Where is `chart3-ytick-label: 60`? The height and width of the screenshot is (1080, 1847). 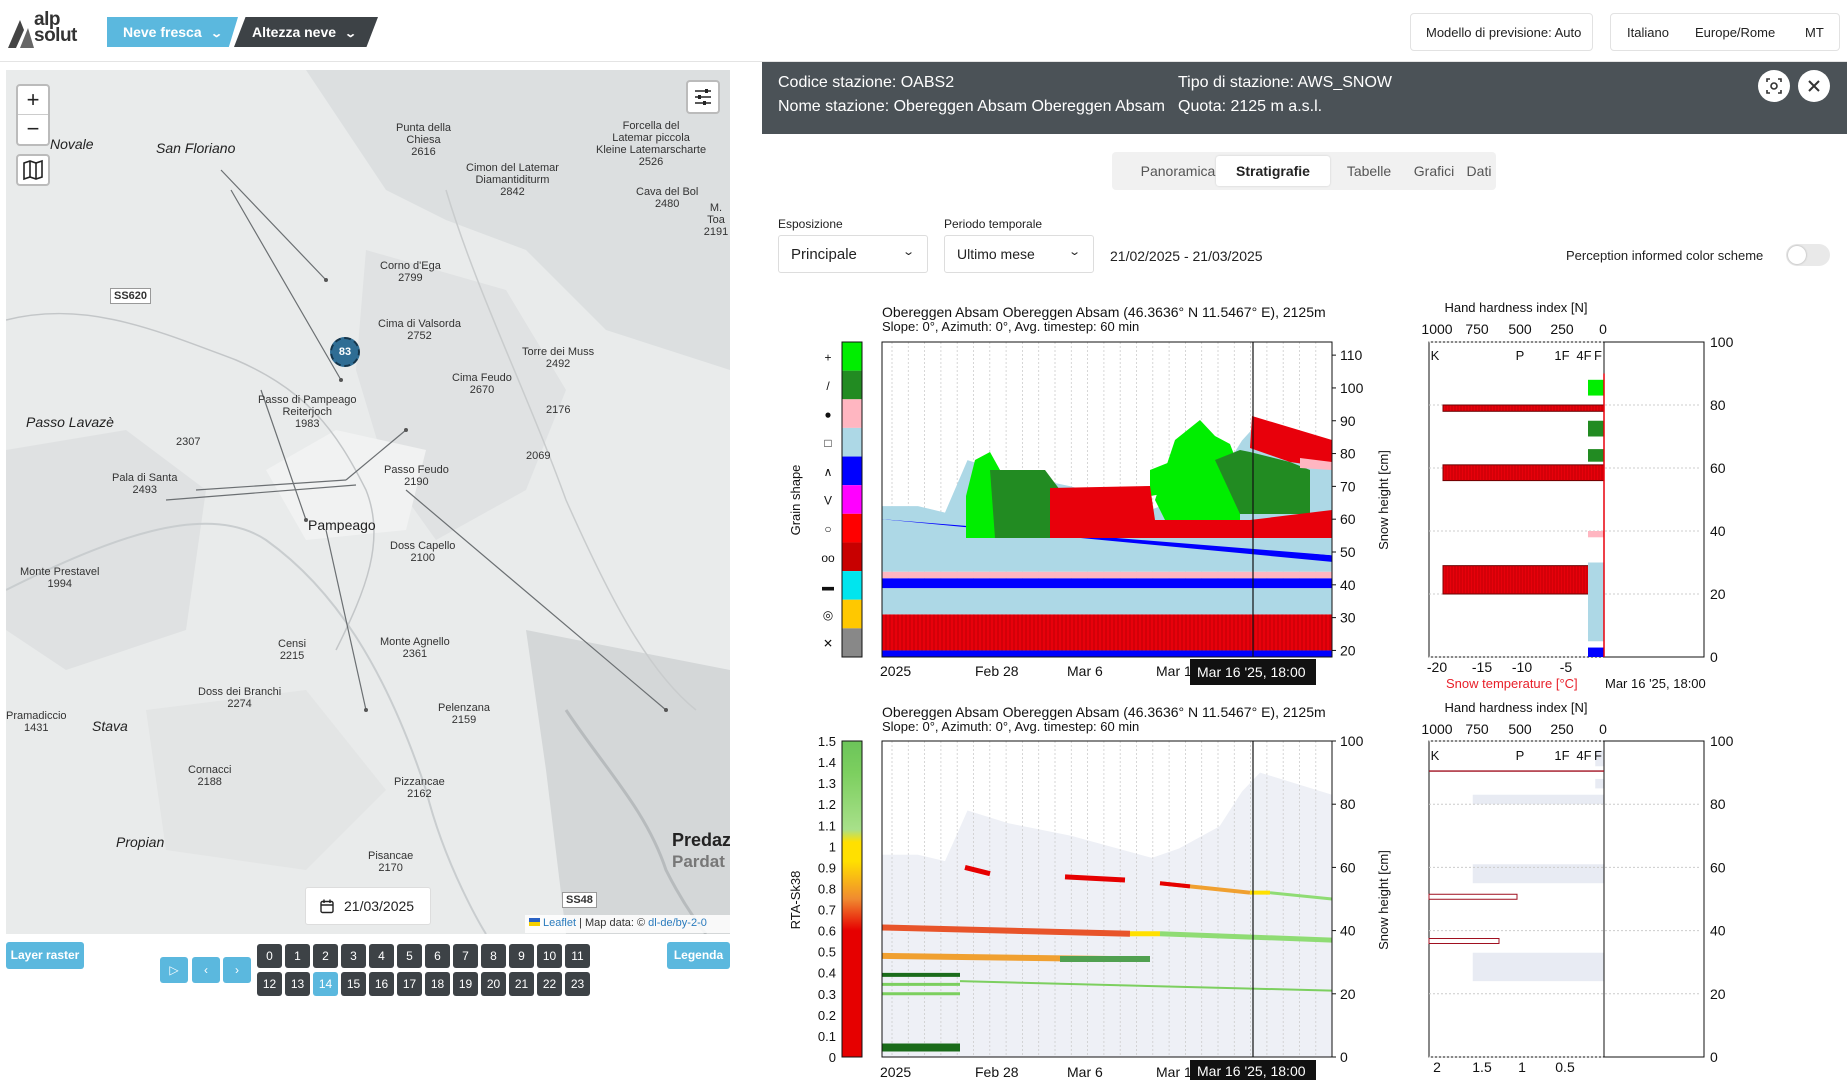
chart3-ytick-label: 60 is located at coordinates (1348, 867).